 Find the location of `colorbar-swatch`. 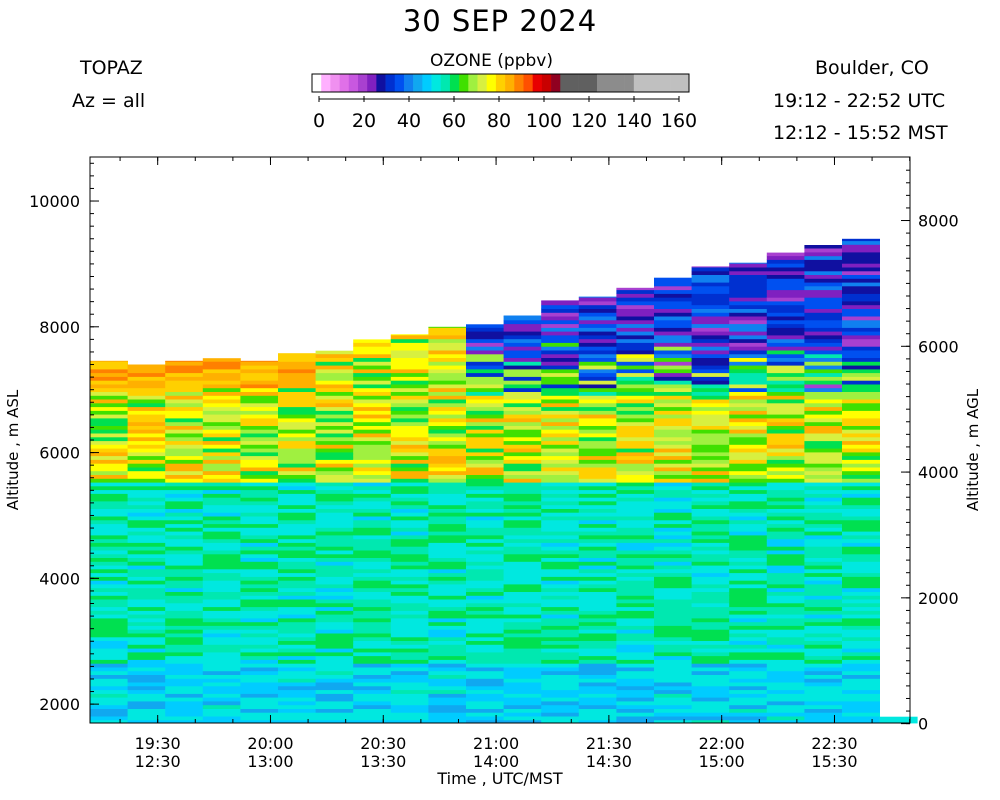

colorbar-swatch is located at coordinates (611, 83).